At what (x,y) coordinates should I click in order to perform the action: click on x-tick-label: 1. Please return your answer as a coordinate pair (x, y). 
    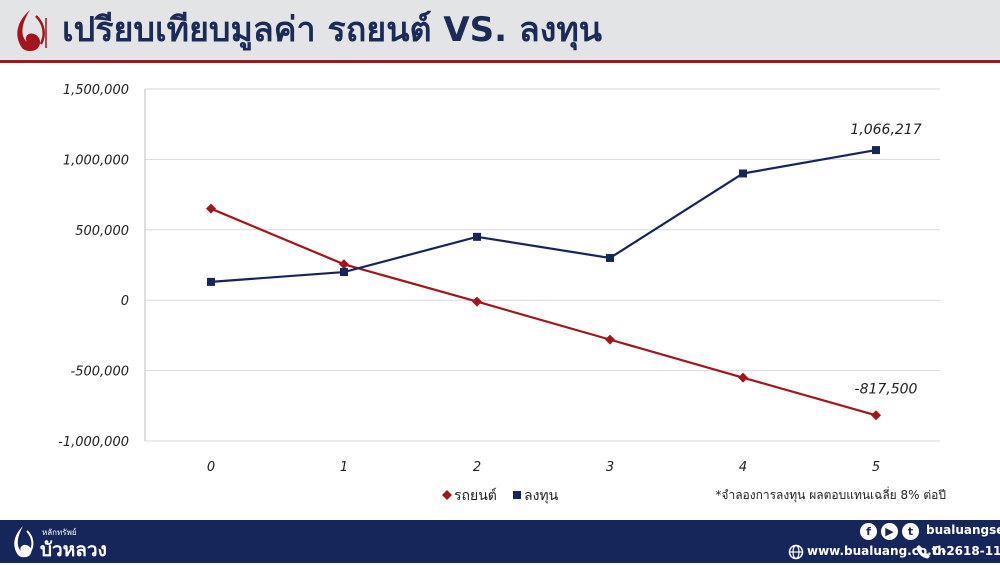
    Looking at the image, I should click on (344, 467).